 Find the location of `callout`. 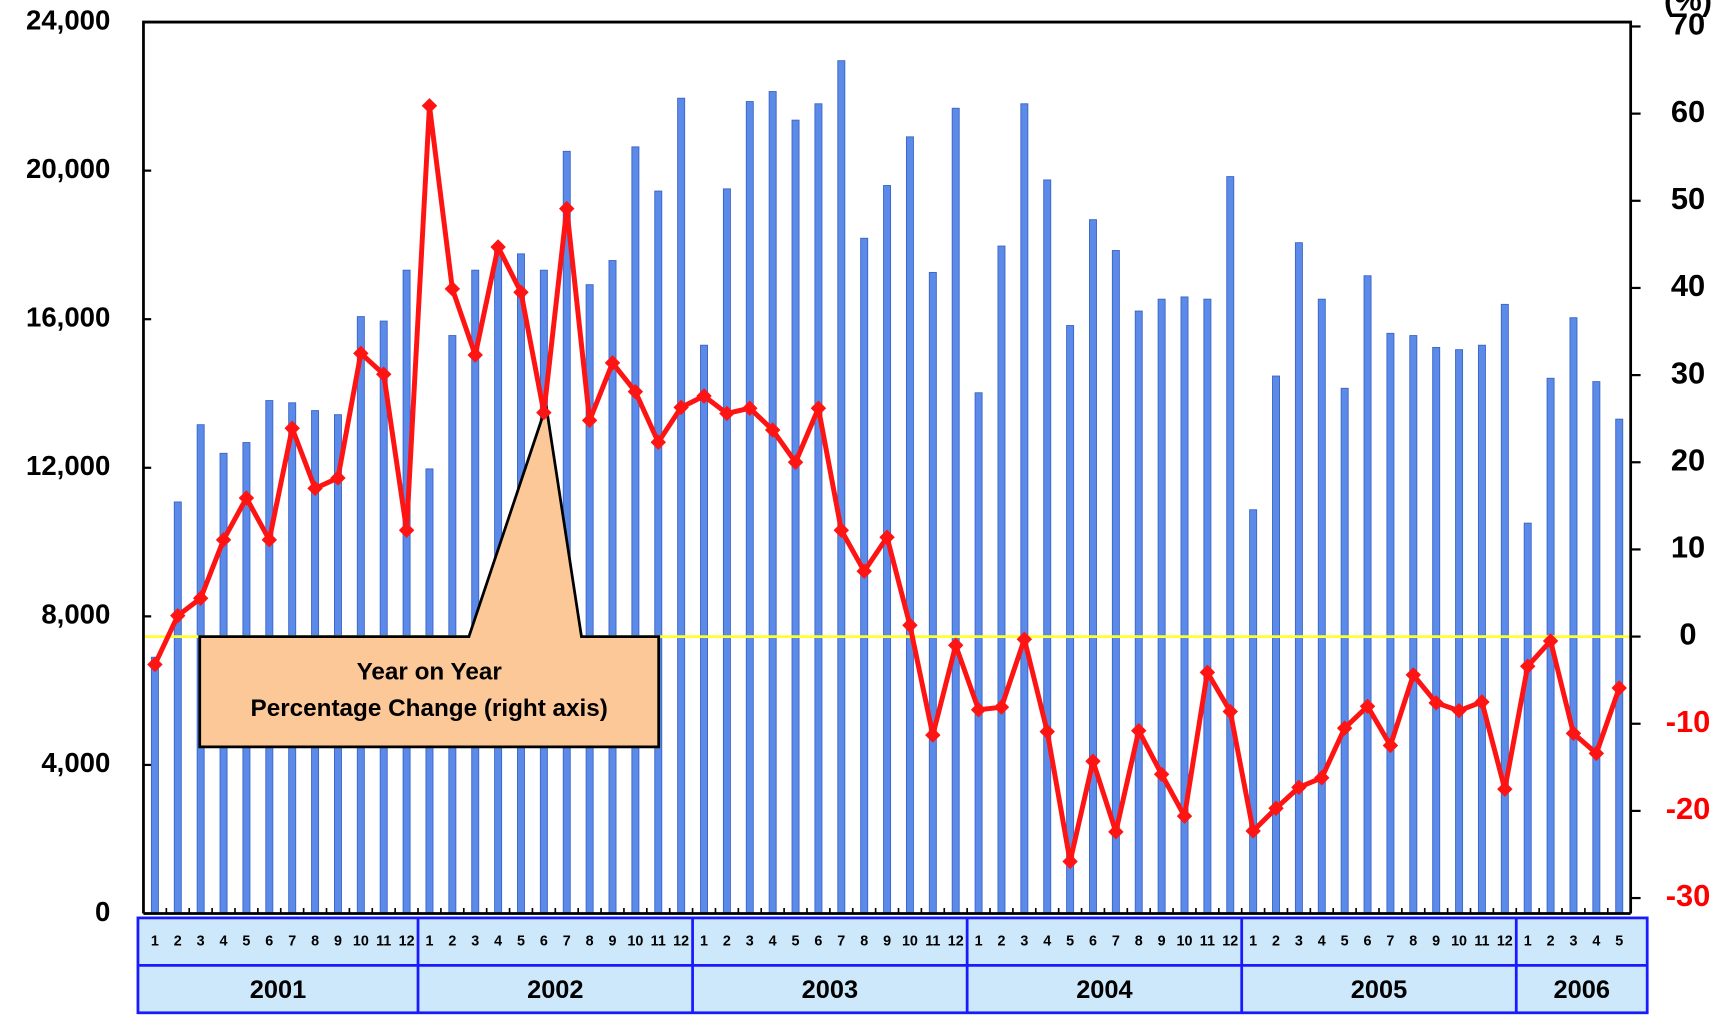

callout is located at coordinates (429, 577).